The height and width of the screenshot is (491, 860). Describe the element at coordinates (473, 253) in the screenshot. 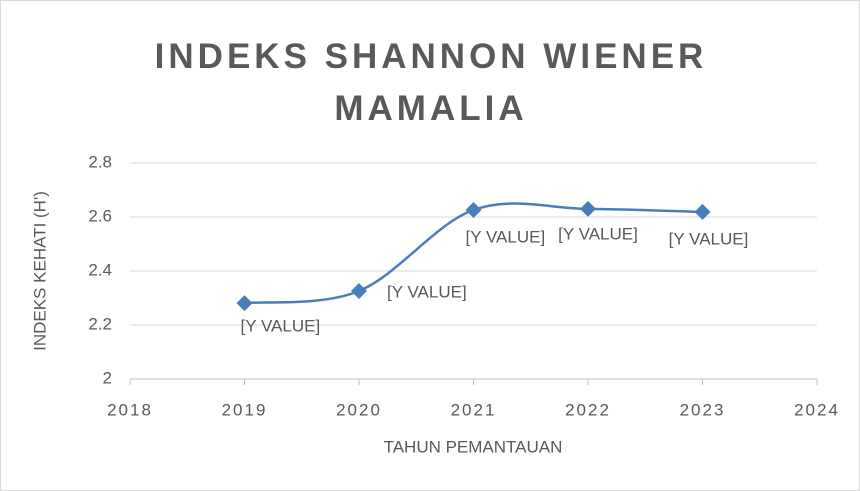

I see `series-line` at that location.